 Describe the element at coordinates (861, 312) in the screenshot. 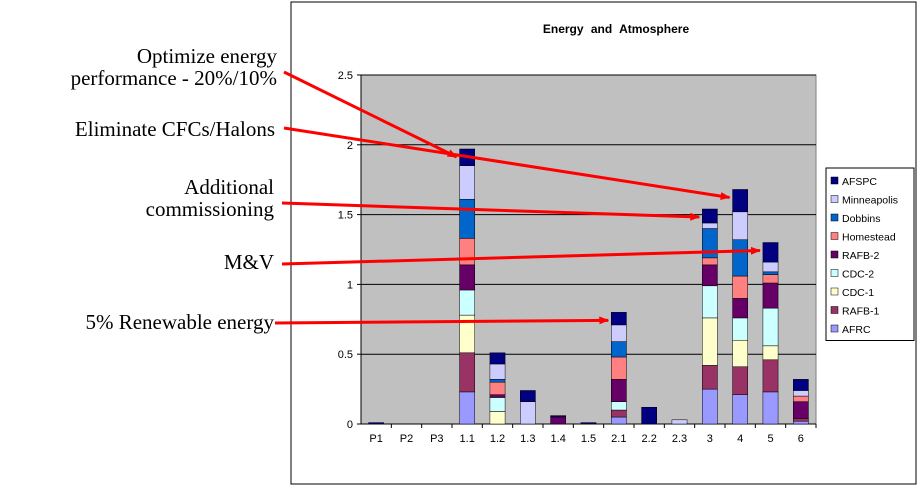

I see `legend-label: RAFB-1` at that location.